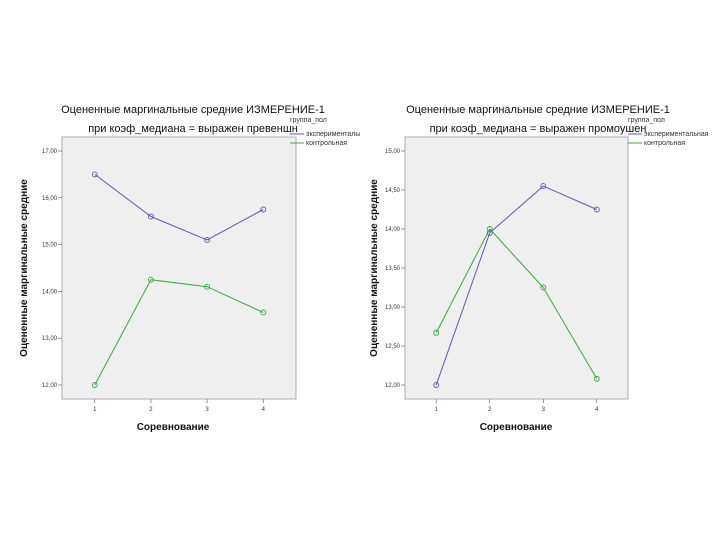  What do you see at coordinates (393, 269) in the screenshot?
I see `y-tick-label: 13,50` at bounding box center [393, 269].